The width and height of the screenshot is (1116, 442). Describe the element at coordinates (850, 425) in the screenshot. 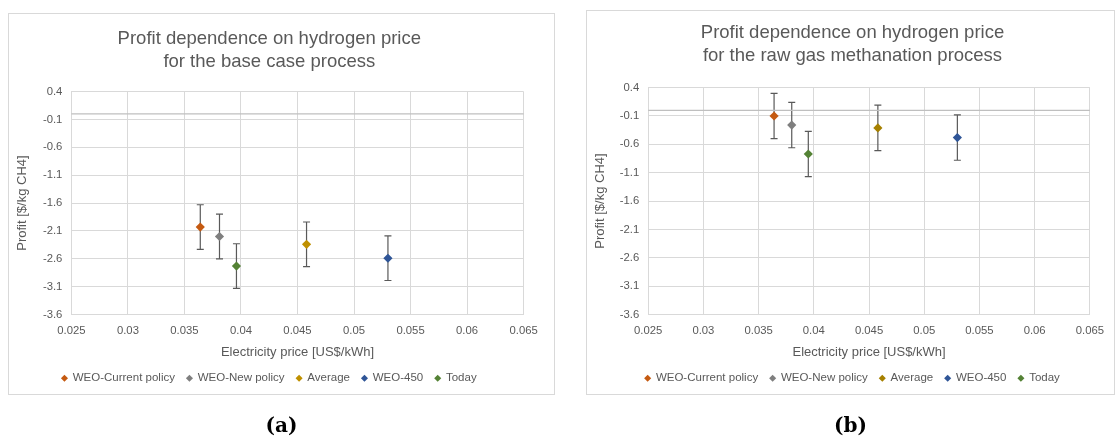

I see `text: (b)` at that location.